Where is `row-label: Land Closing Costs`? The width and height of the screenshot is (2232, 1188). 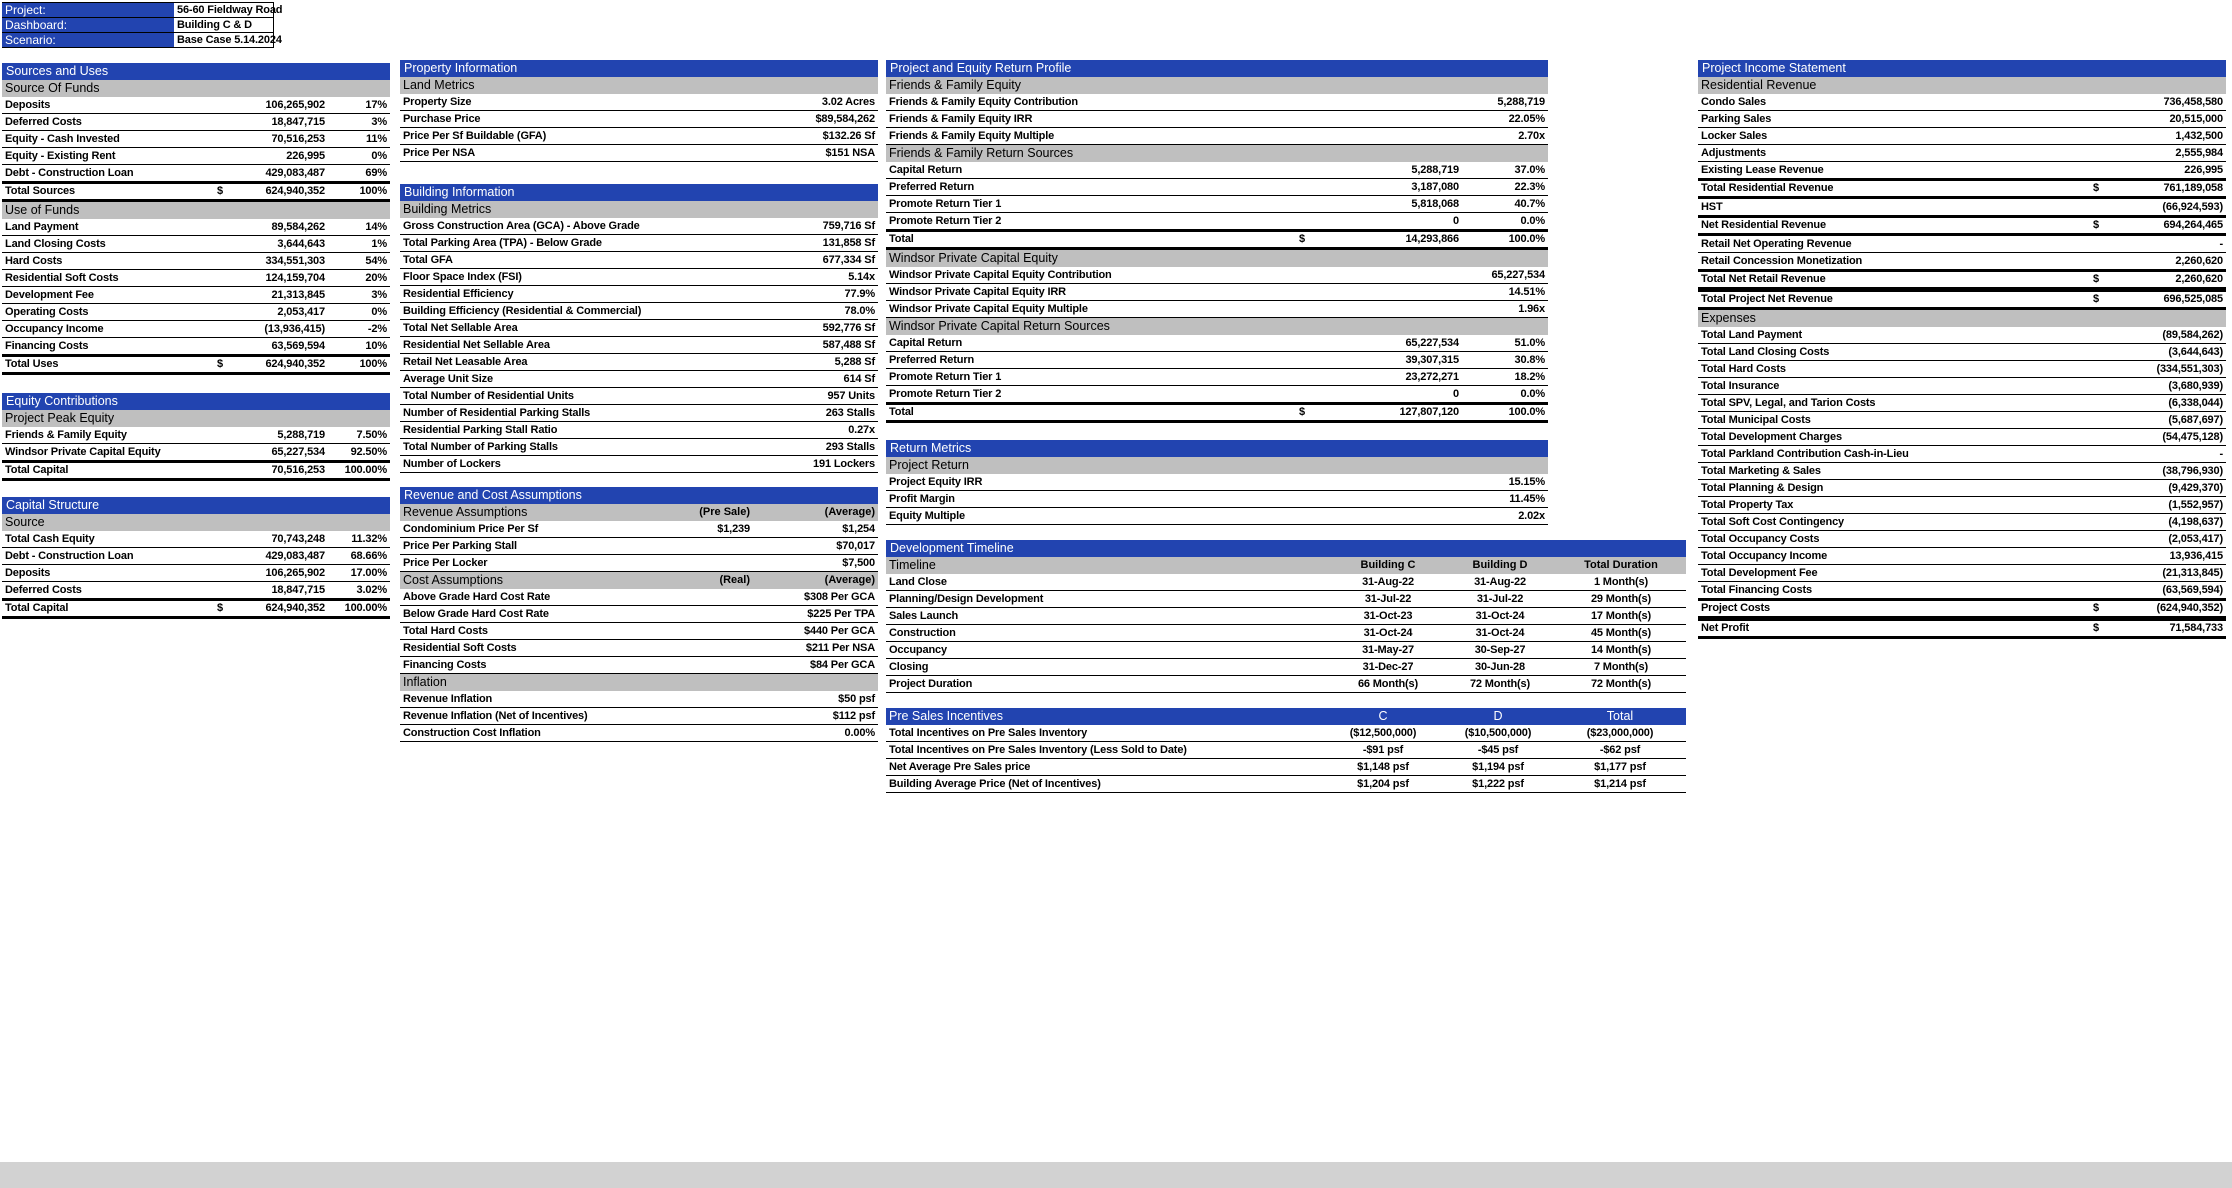 row-label: Land Closing Costs is located at coordinates (55, 244).